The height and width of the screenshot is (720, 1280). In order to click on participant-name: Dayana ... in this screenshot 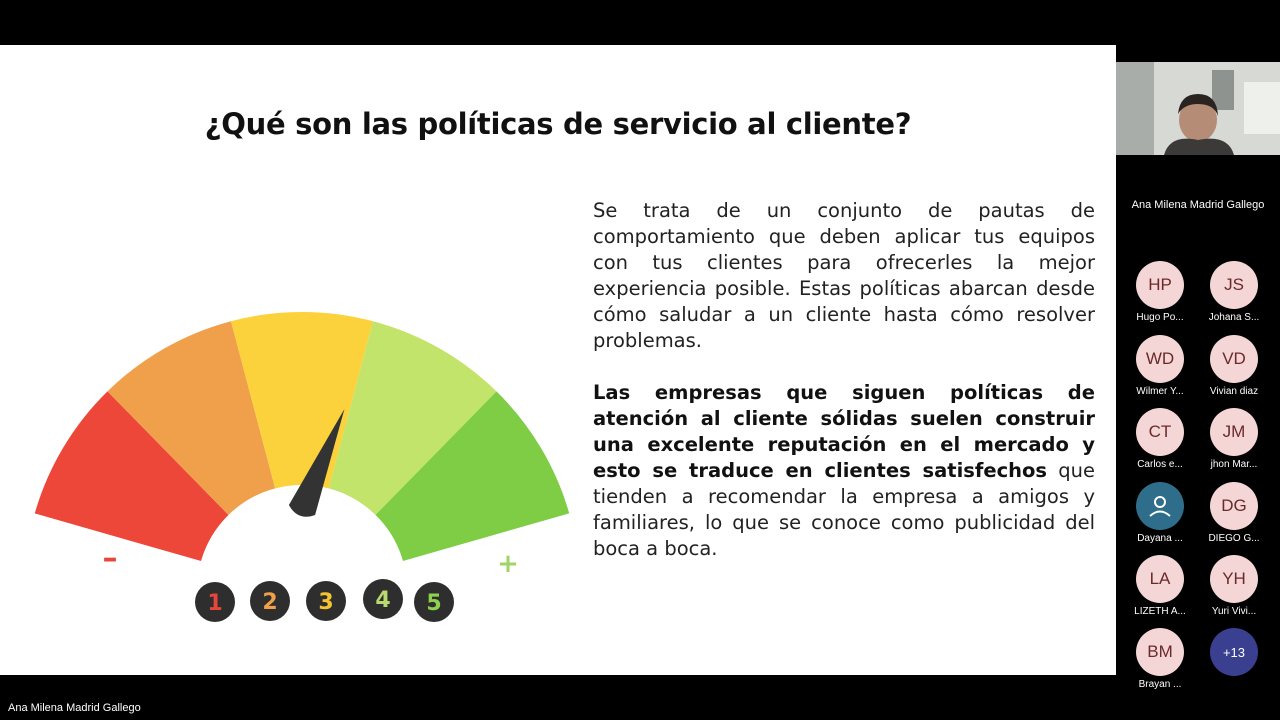, I will do `click(1160, 538)`.